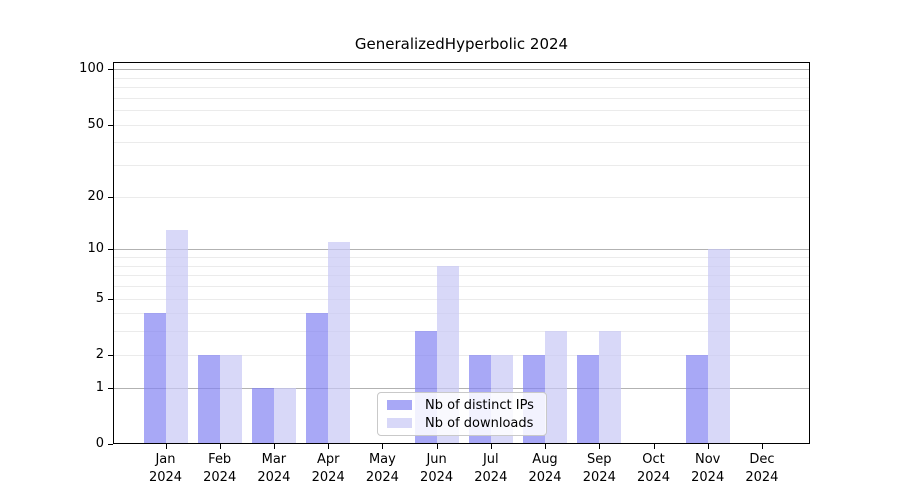 The width and height of the screenshot is (900, 500). Describe the element at coordinates (399, 405) in the screenshot. I see `legend-swatch-distinct-ips` at that location.